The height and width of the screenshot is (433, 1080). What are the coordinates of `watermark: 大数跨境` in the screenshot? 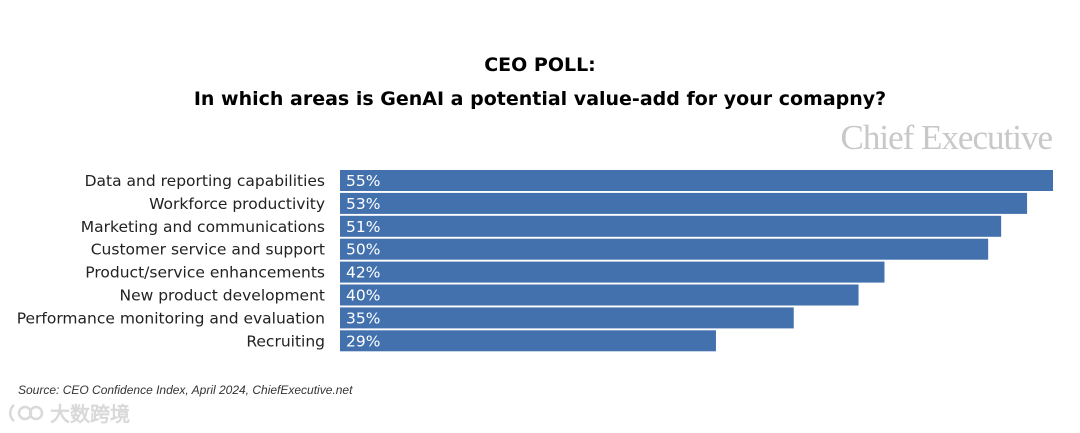 It's located at (69, 412).